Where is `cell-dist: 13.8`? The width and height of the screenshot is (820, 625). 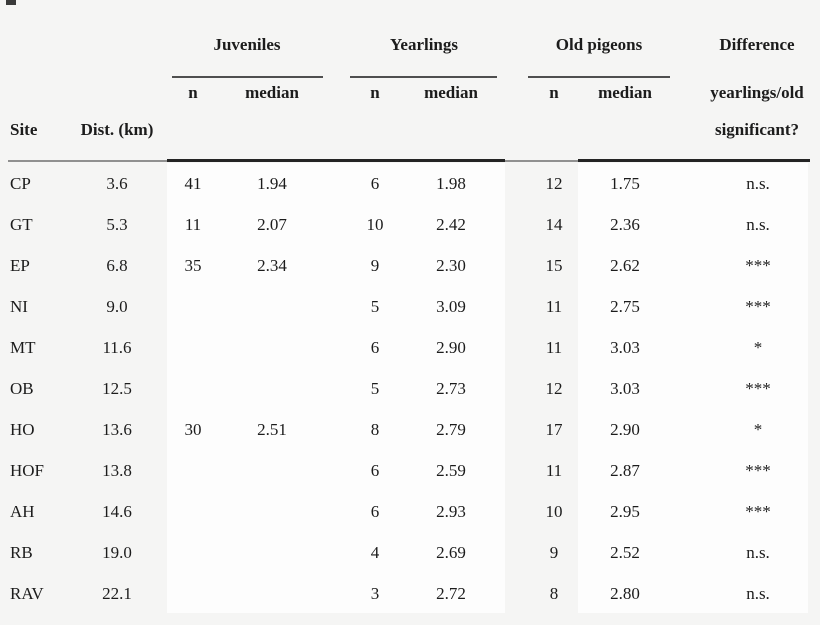
cell-dist: 13.8 is located at coordinates (117, 470).